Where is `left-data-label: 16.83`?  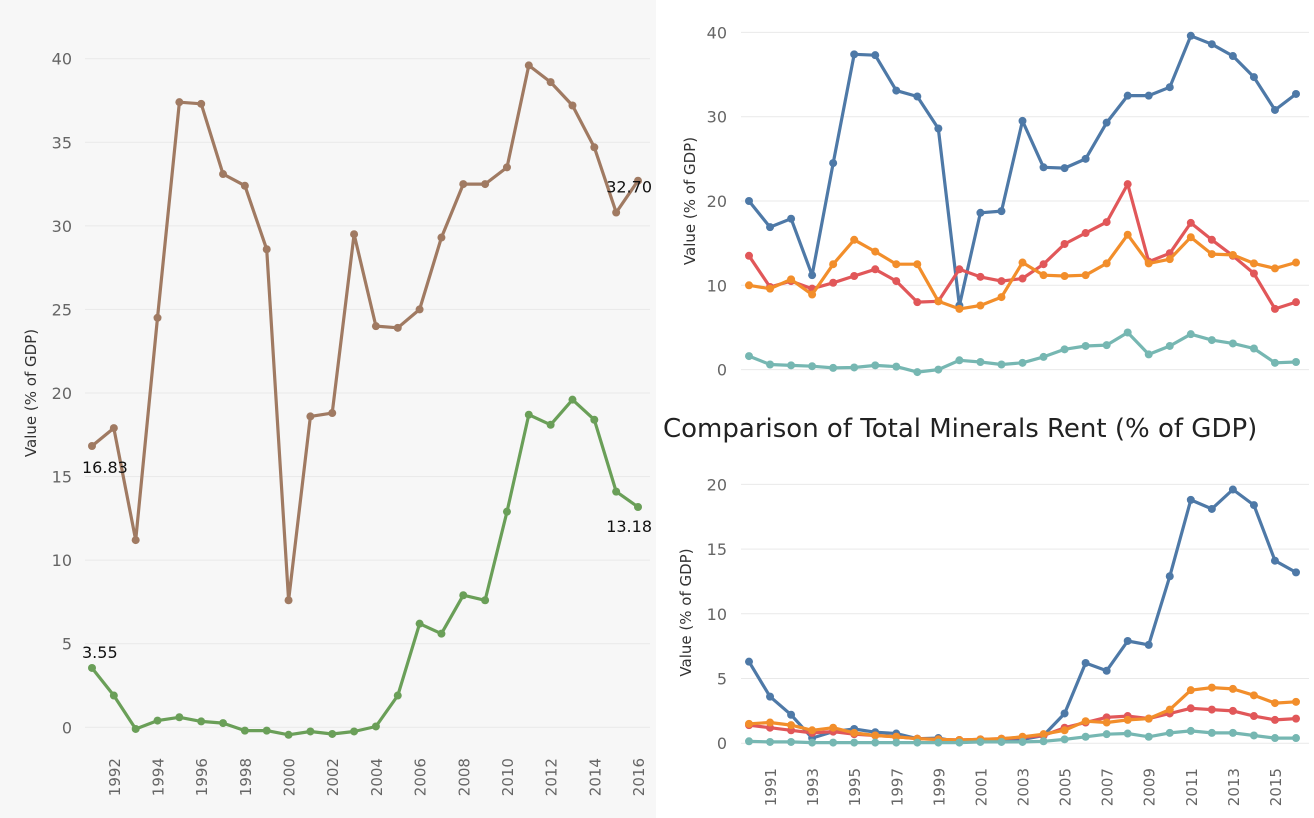
left-data-label: 16.83 is located at coordinates (105, 467).